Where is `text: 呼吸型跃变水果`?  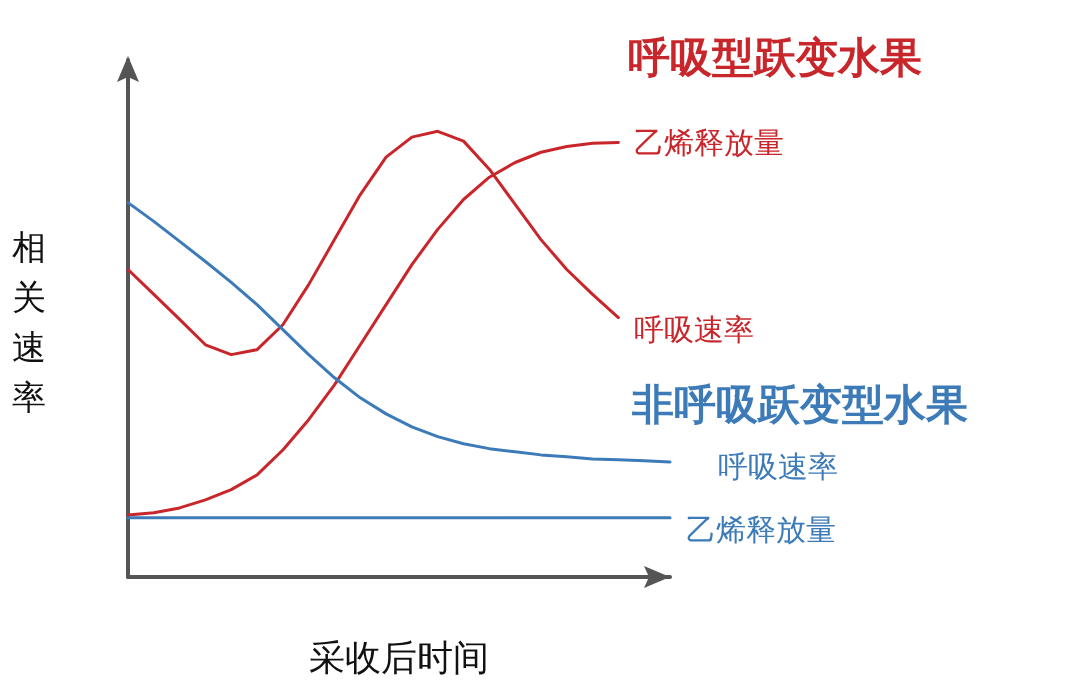 text: 呼吸型跃变水果 is located at coordinates (775, 58).